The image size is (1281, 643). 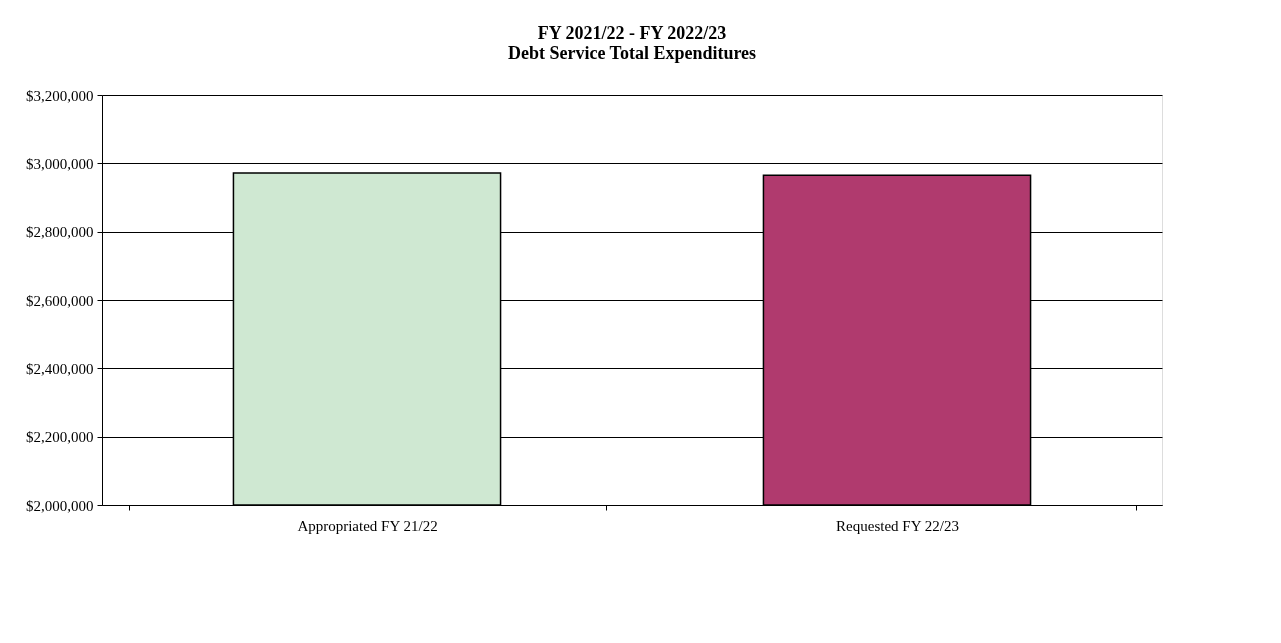 What do you see at coordinates (632, 53) in the screenshot?
I see `text: Debt Service Total Expenditures` at bounding box center [632, 53].